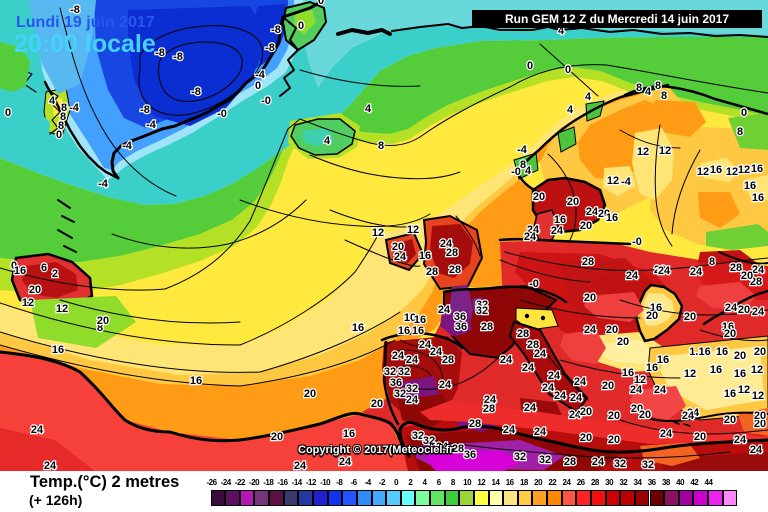 The height and width of the screenshot is (512, 768). Describe the element at coordinates (55, 274) in the screenshot. I see `svg-text: 2` at that location.